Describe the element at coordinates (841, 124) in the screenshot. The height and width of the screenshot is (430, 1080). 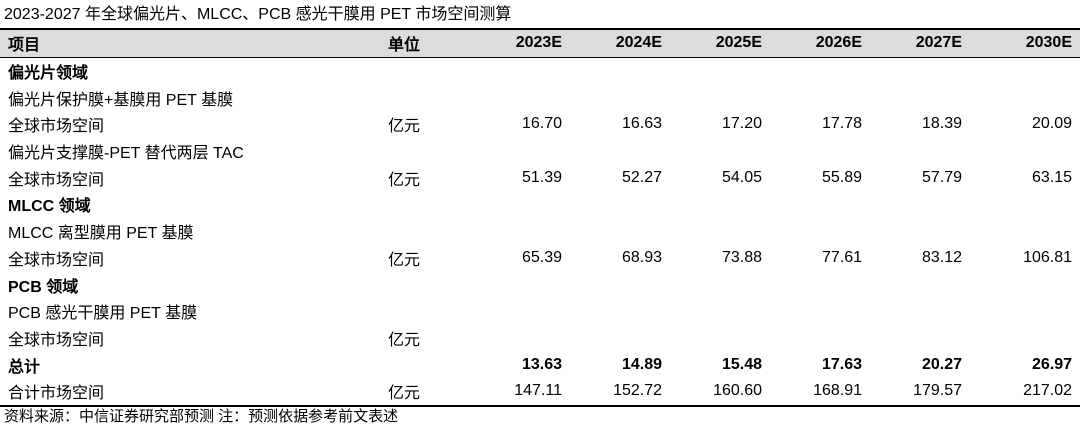
I see `value-cell: 17.78` at that location.